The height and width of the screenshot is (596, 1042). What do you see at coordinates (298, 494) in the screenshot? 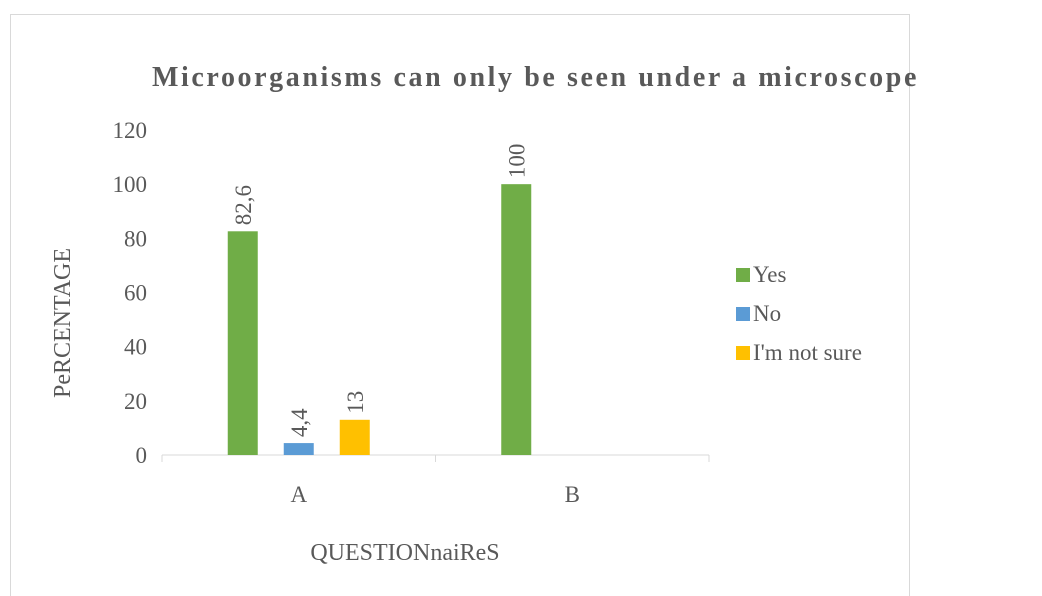
I see `x-tick-label: A` at bounding box center [298, 494].